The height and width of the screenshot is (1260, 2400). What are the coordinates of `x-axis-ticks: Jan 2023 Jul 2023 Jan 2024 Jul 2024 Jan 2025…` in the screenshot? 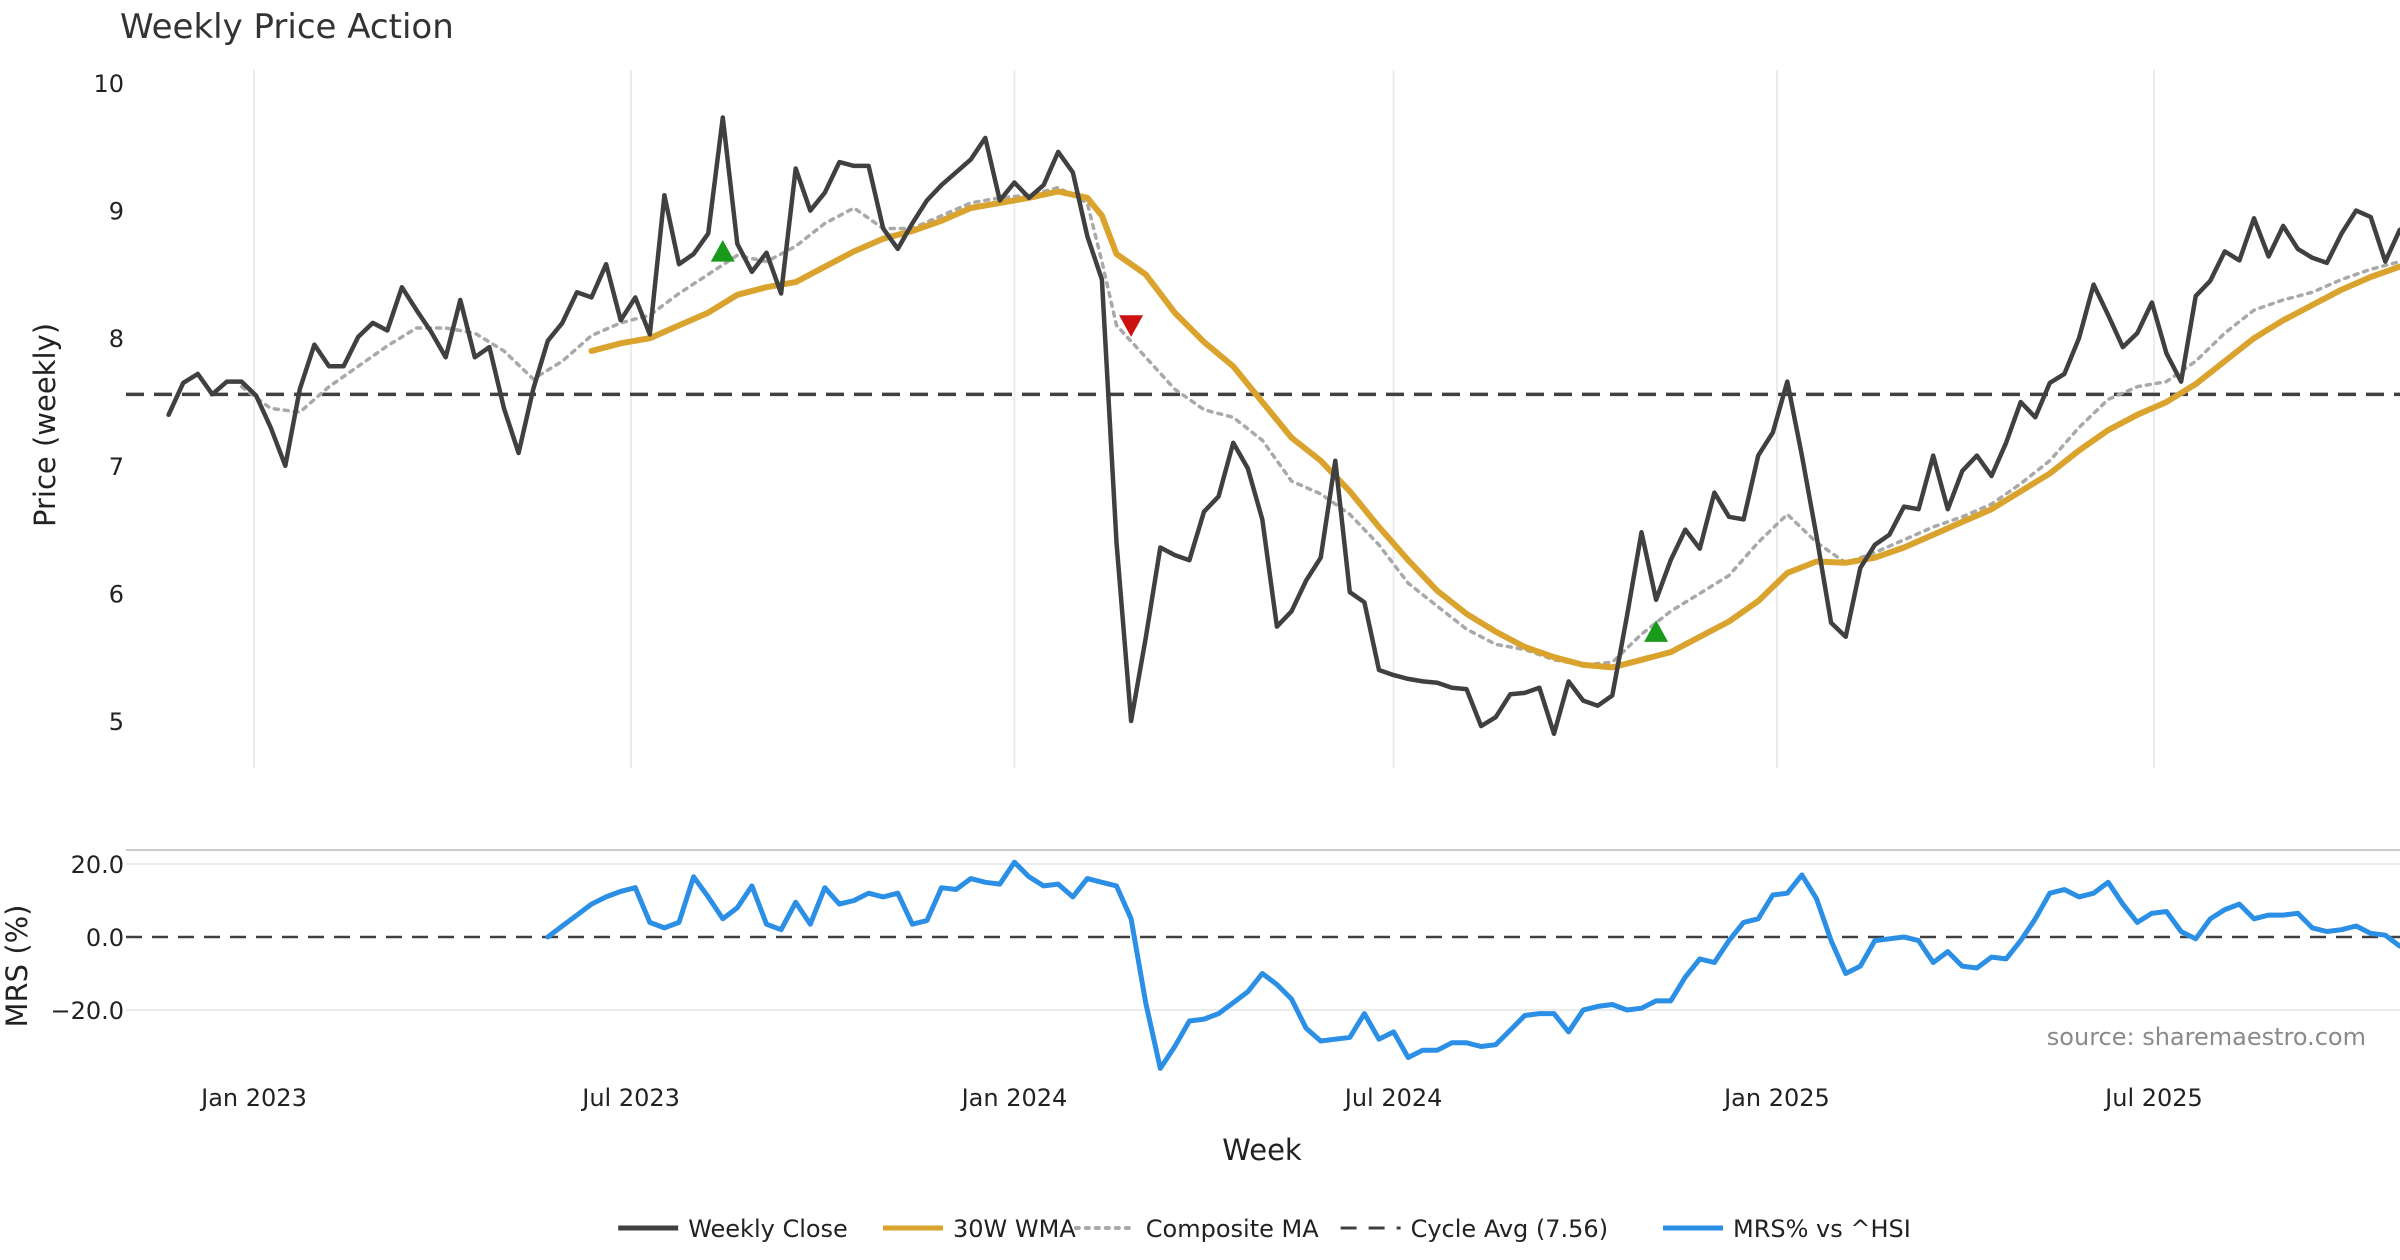 It's located at (1201, 1098).